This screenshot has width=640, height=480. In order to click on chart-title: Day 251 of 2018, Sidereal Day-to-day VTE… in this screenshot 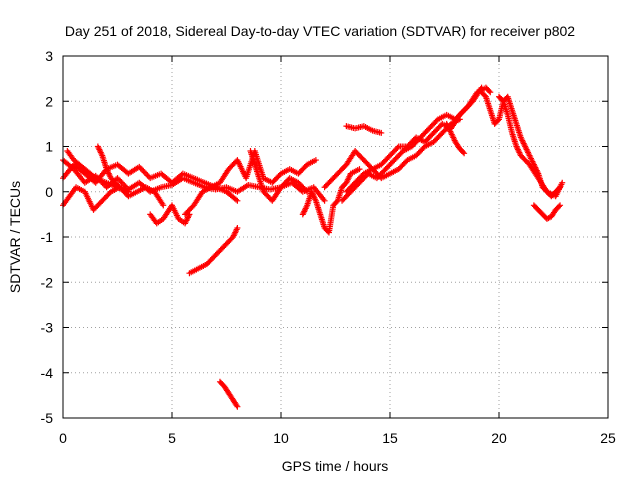, I will do `click(320, 31)`.